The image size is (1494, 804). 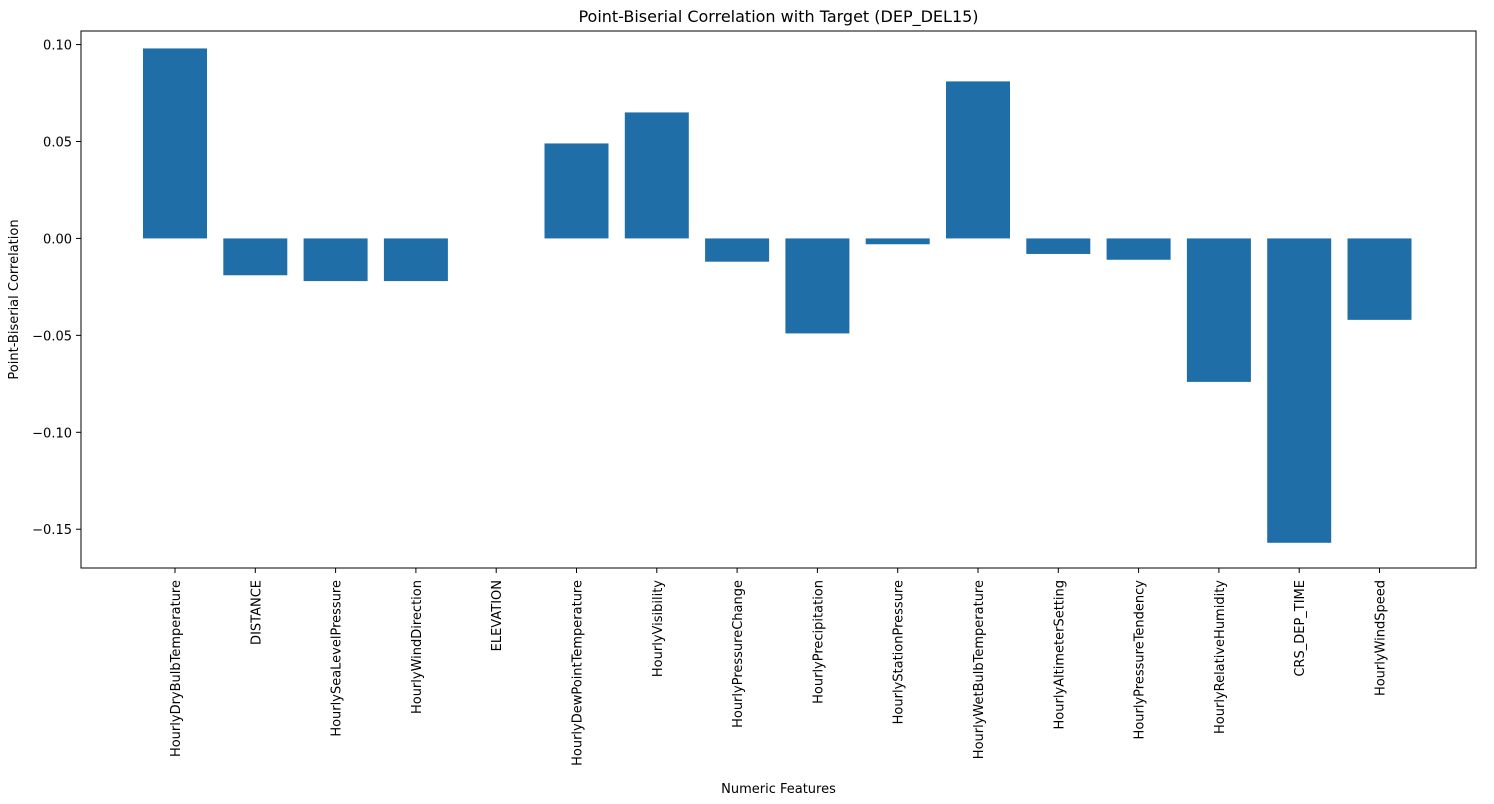 What do you see at coordinates (1300, 628) in the screenshot?
I see `x-tick-label: CRS_DEP_TIME` at bounding box center [1300, 628].